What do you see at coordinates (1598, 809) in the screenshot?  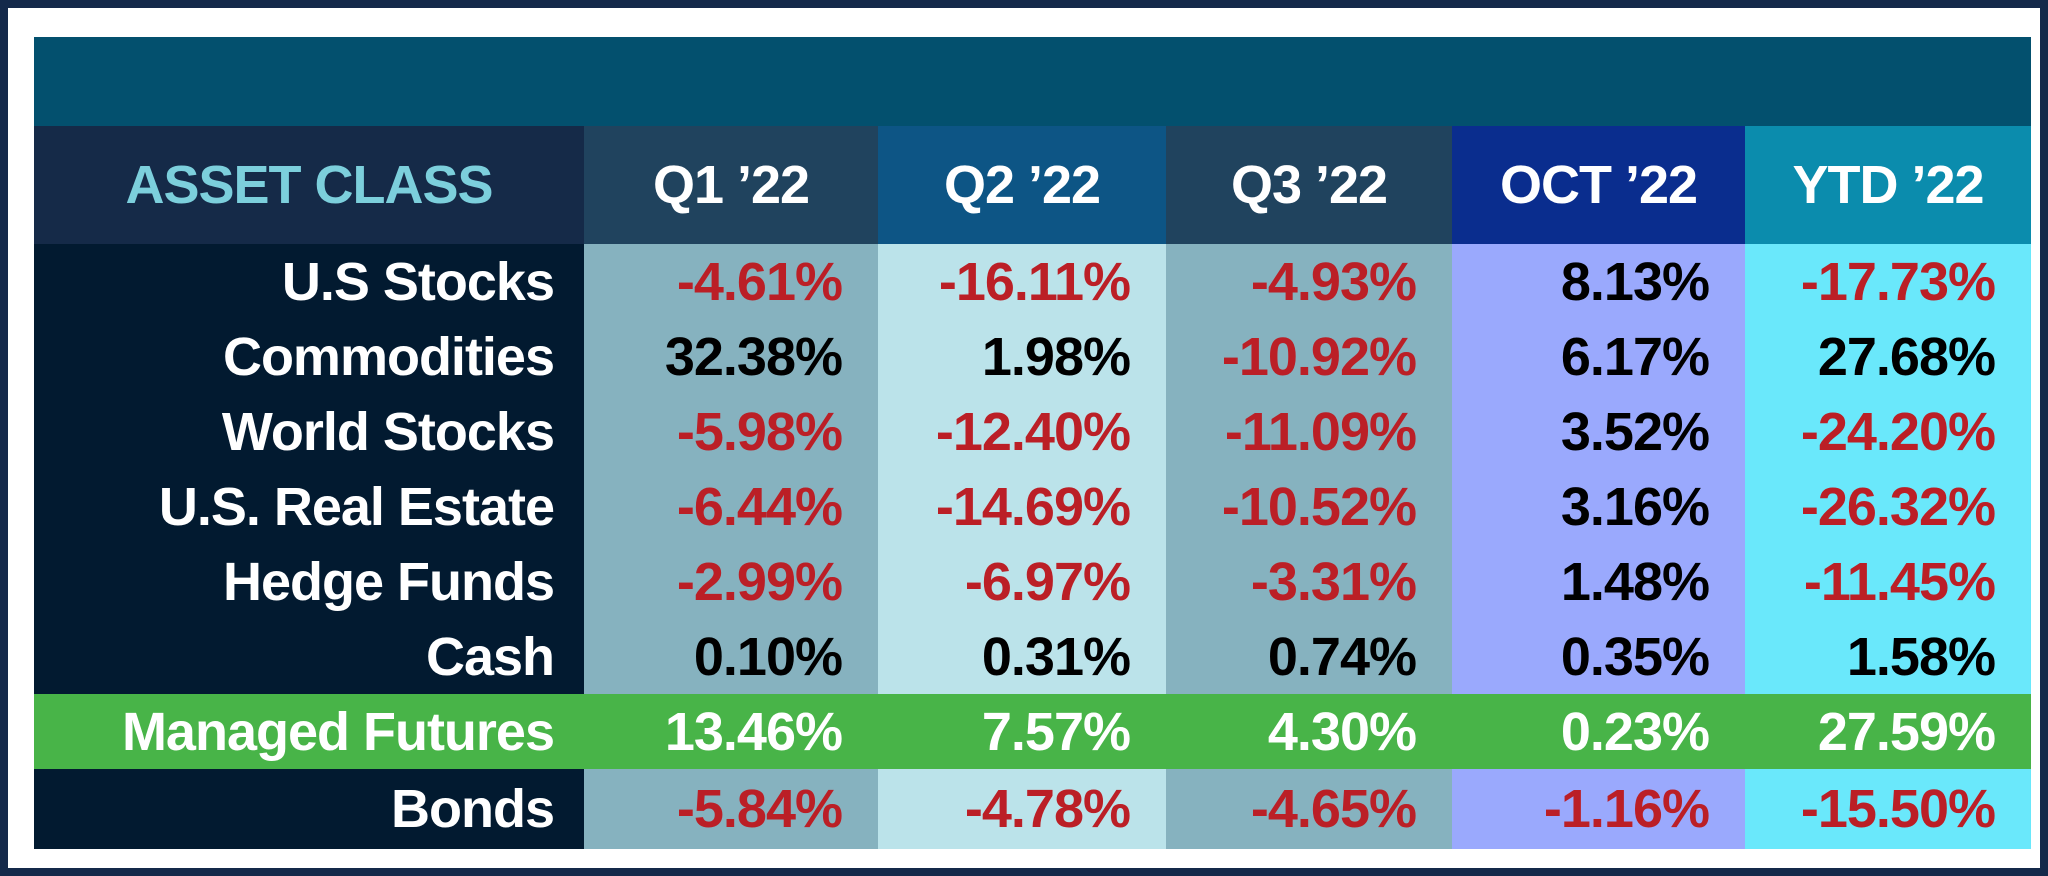 I see `return-value: -1.16%` at bounding box center [1598, 809].